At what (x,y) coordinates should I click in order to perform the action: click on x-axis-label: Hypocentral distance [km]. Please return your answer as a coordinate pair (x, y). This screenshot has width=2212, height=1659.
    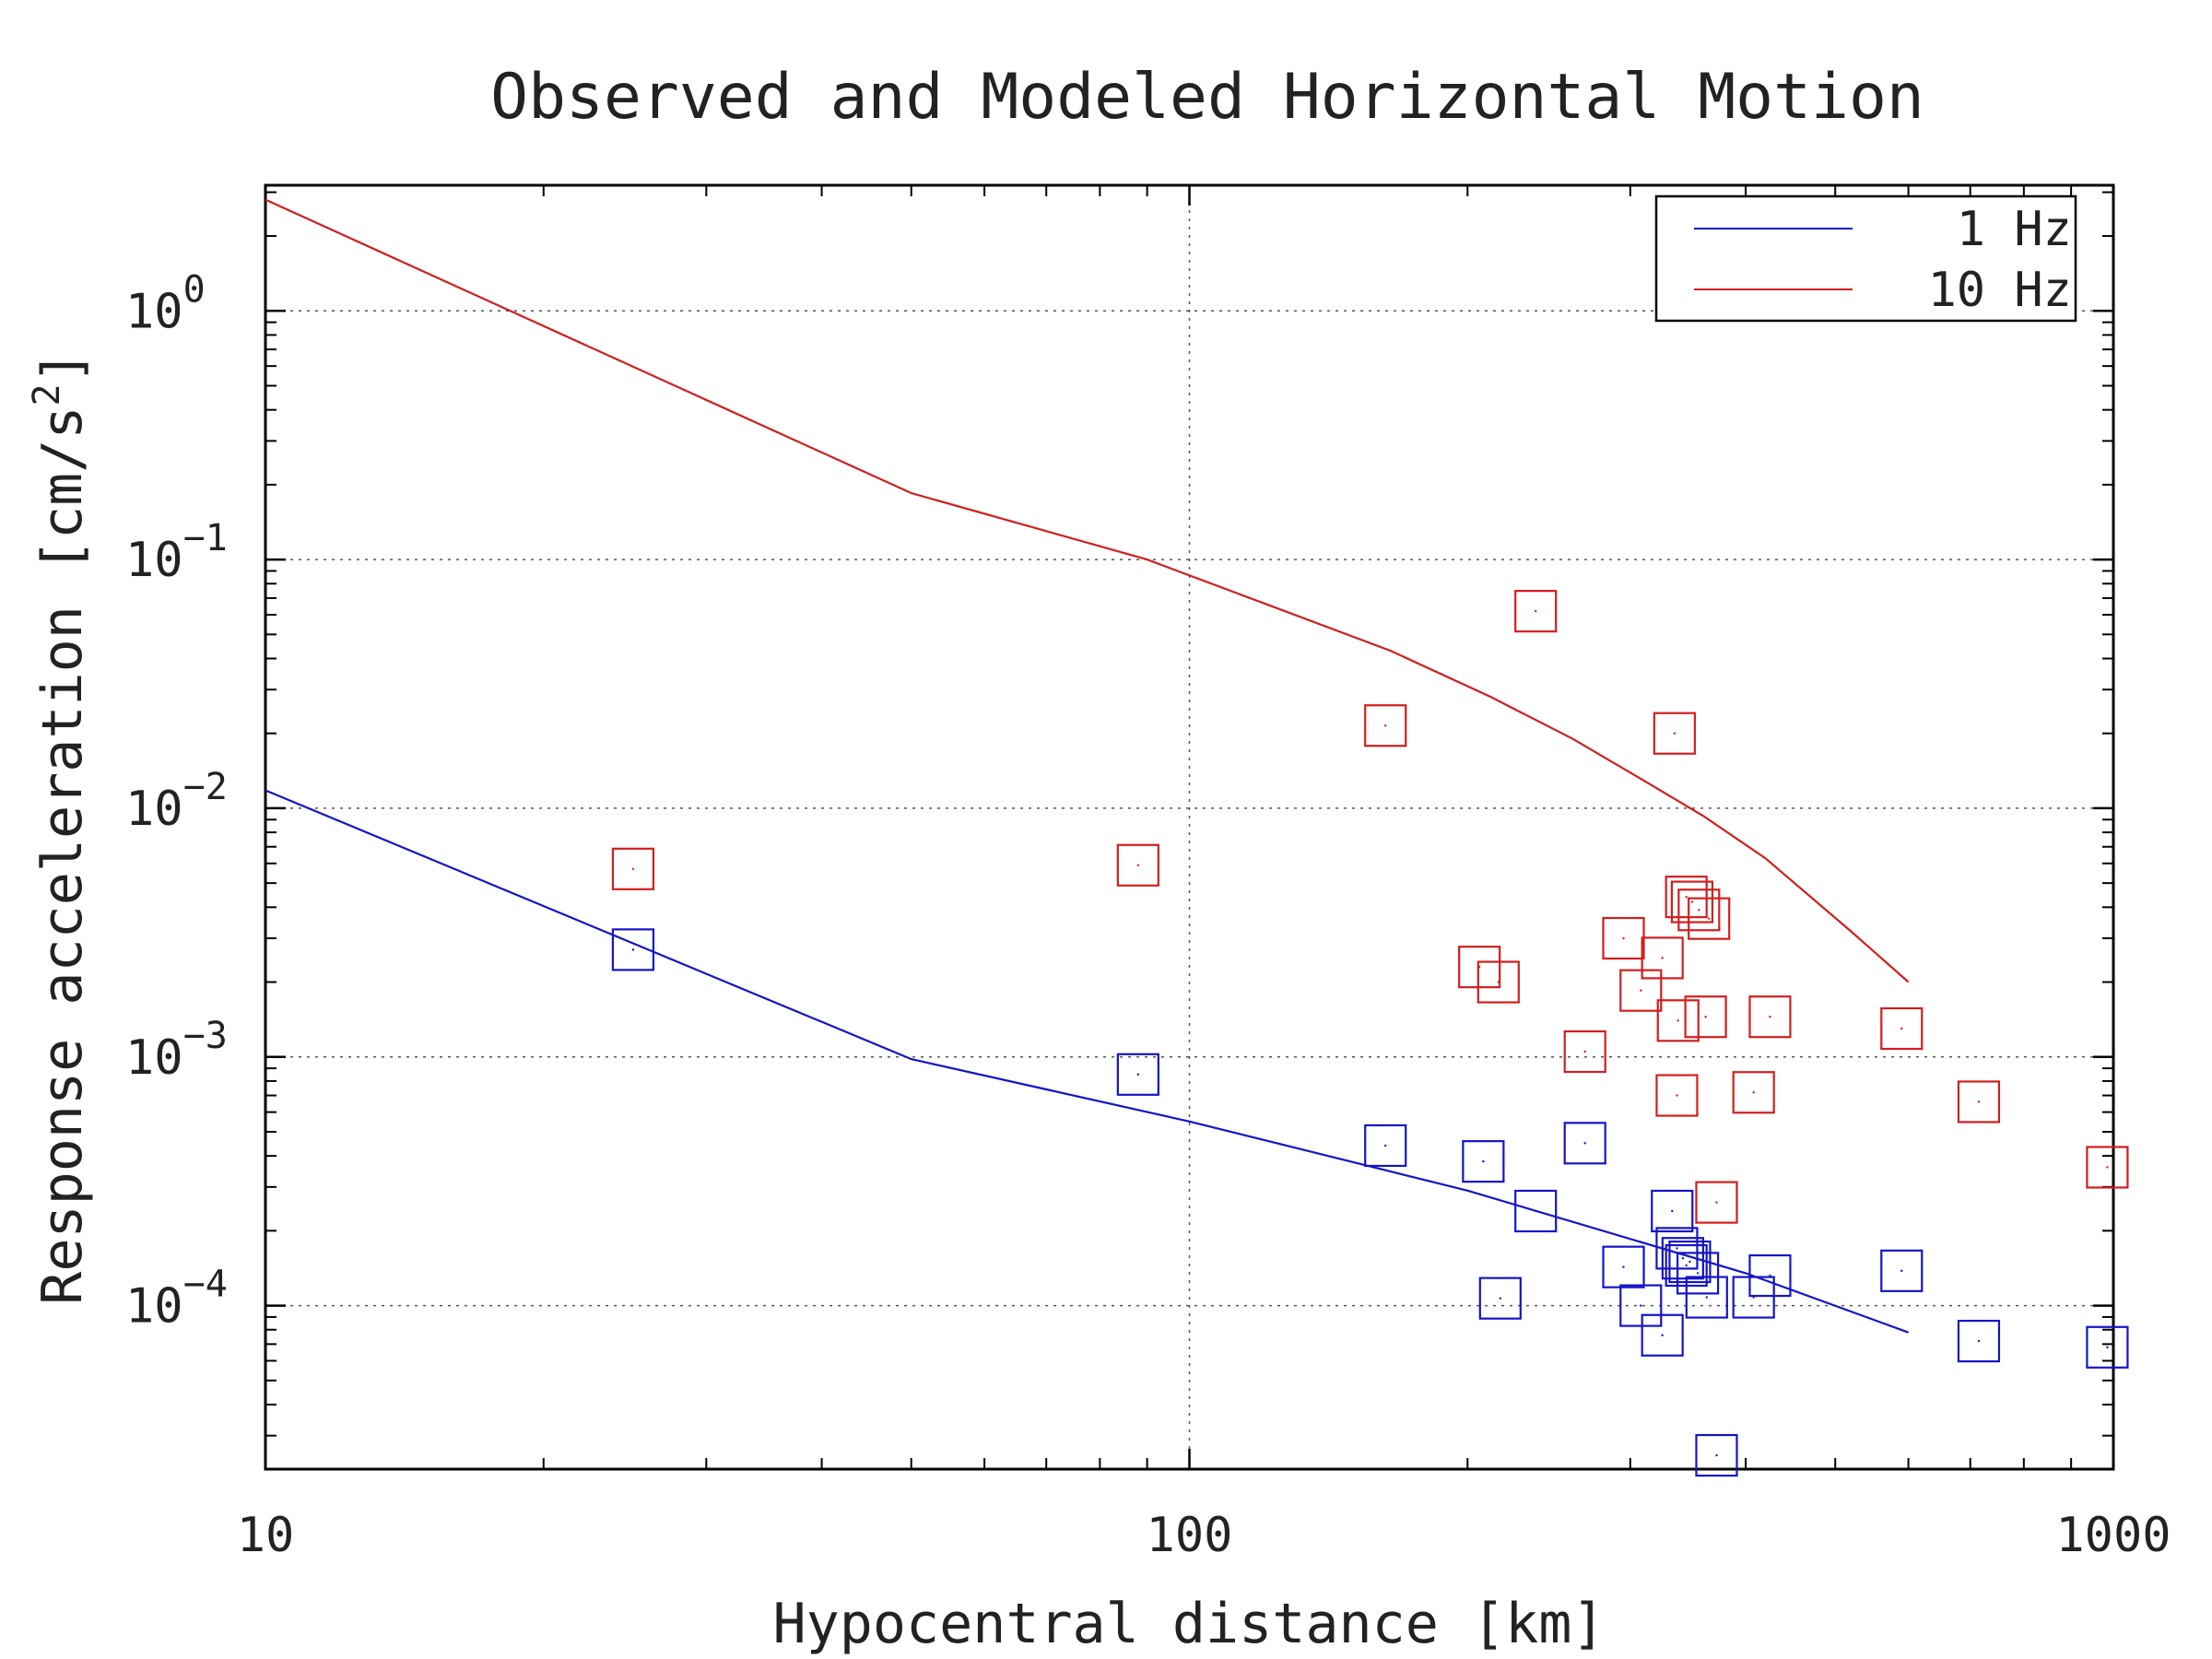
    Looking at the image, I should click on (1188, 1624).